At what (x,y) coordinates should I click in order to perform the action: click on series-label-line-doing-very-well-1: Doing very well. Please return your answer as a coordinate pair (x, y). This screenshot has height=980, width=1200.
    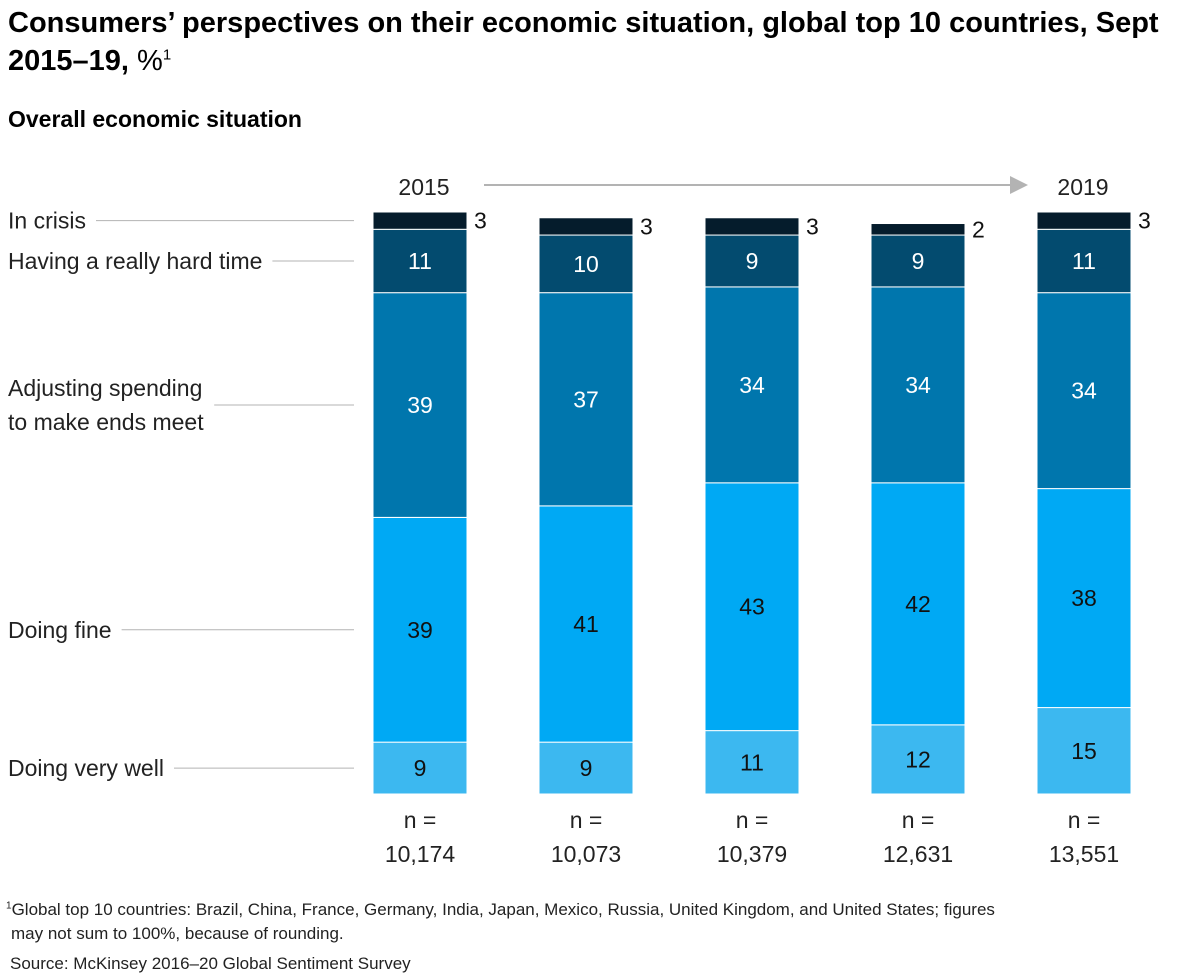
    Looking at the image, I should click on (86, 768).